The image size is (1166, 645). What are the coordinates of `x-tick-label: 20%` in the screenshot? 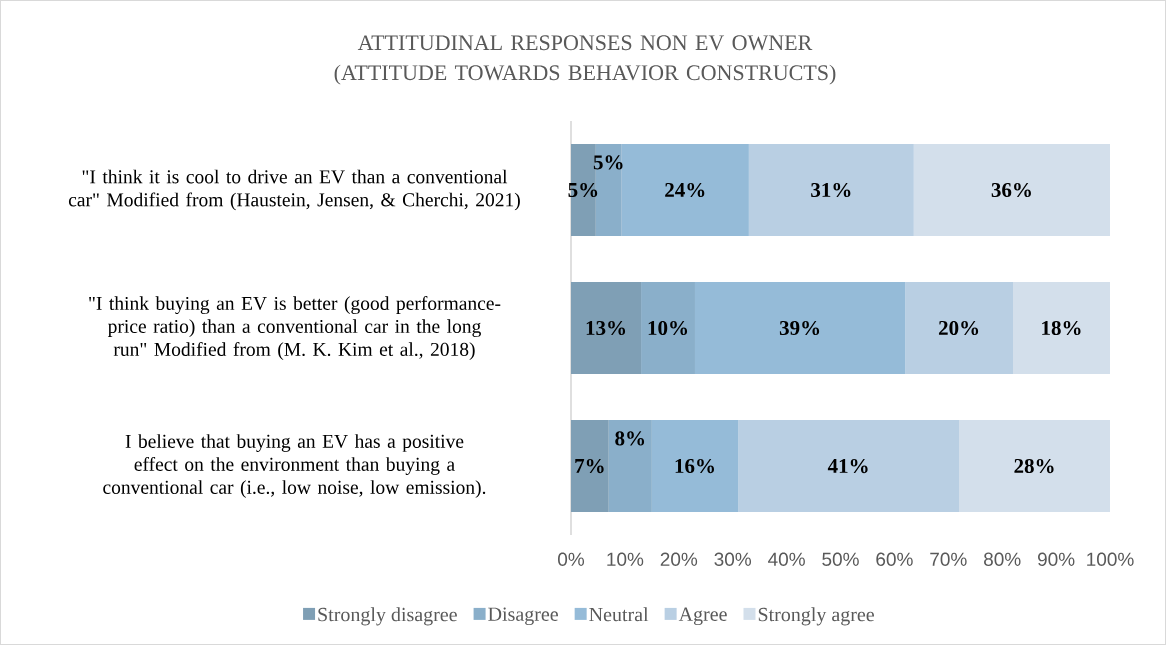 It's located at (679, 559).